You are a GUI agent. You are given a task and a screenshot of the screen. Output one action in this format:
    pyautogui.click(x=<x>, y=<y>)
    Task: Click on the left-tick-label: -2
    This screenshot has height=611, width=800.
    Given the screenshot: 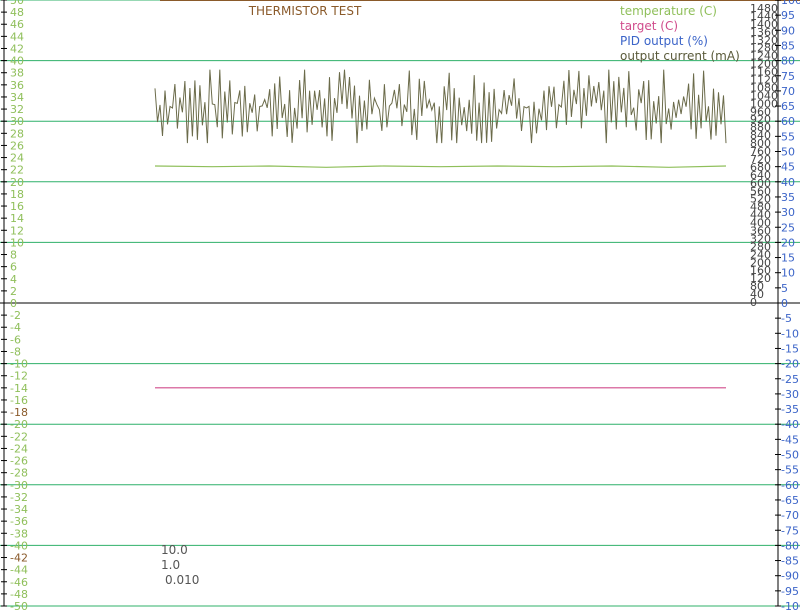 What is the action you would take?
    pyautogui.click(x=15, y=315)
    